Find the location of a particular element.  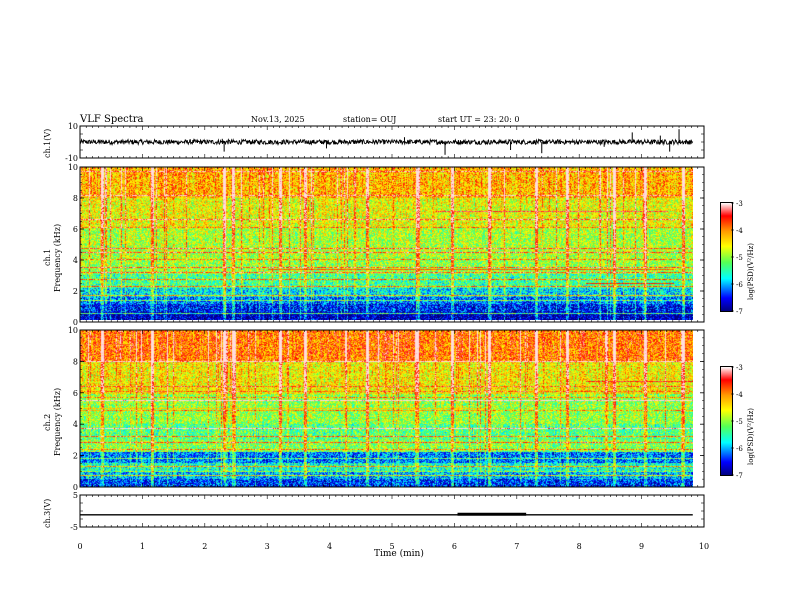

chart-title: VLF Spectra is located at coordinates (112, 119).